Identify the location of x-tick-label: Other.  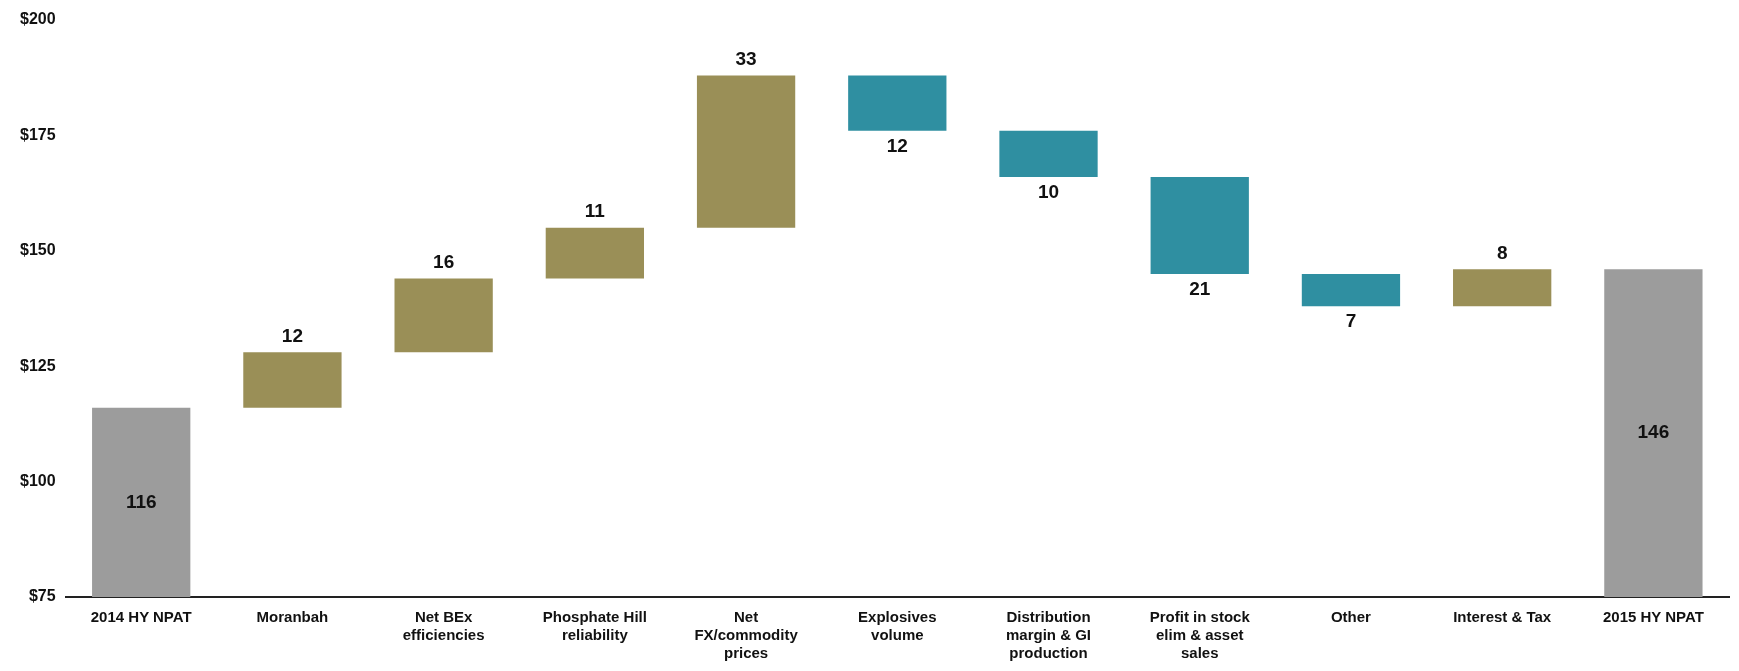
(1351, 617).